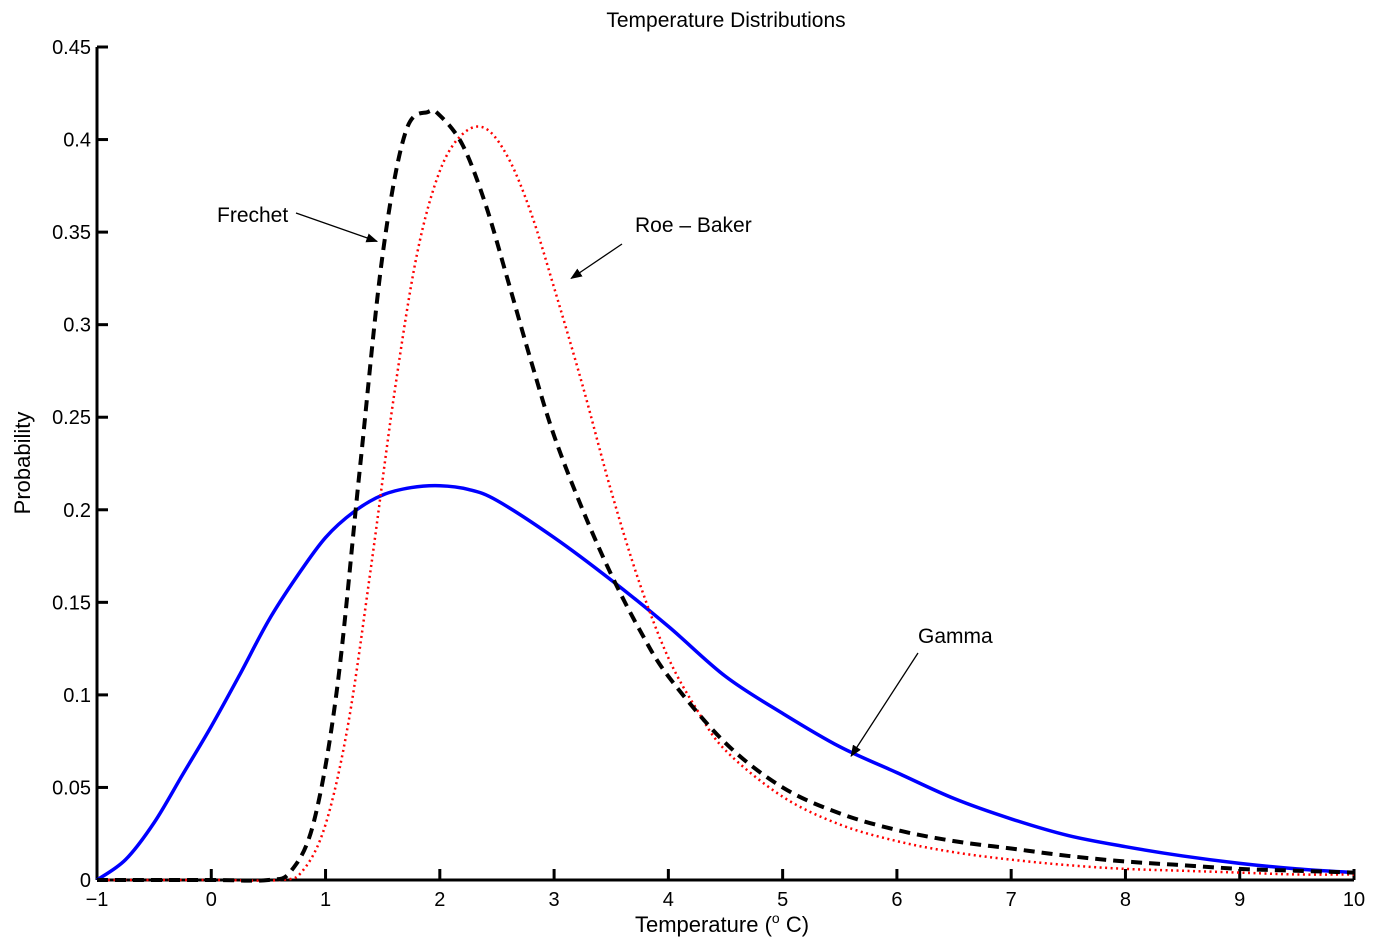 The width and height of the screenshot is (1385, 945). Describe the element at coordinates (85, 881) in the screenshot. I see `y-tick-label: 0` at that location.